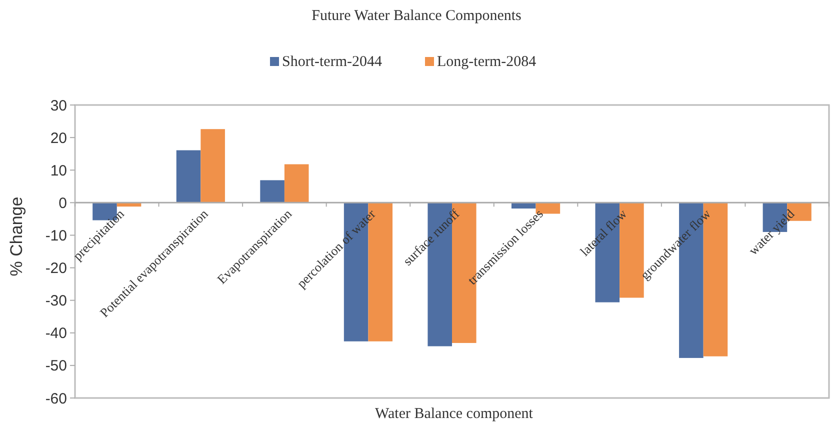 Image resolution: width=833 pixels, height=423 pixels. Describe the element at coordinates (332, 62) in the screenshot. I see `legend-label: Short-term-2044` at that location.